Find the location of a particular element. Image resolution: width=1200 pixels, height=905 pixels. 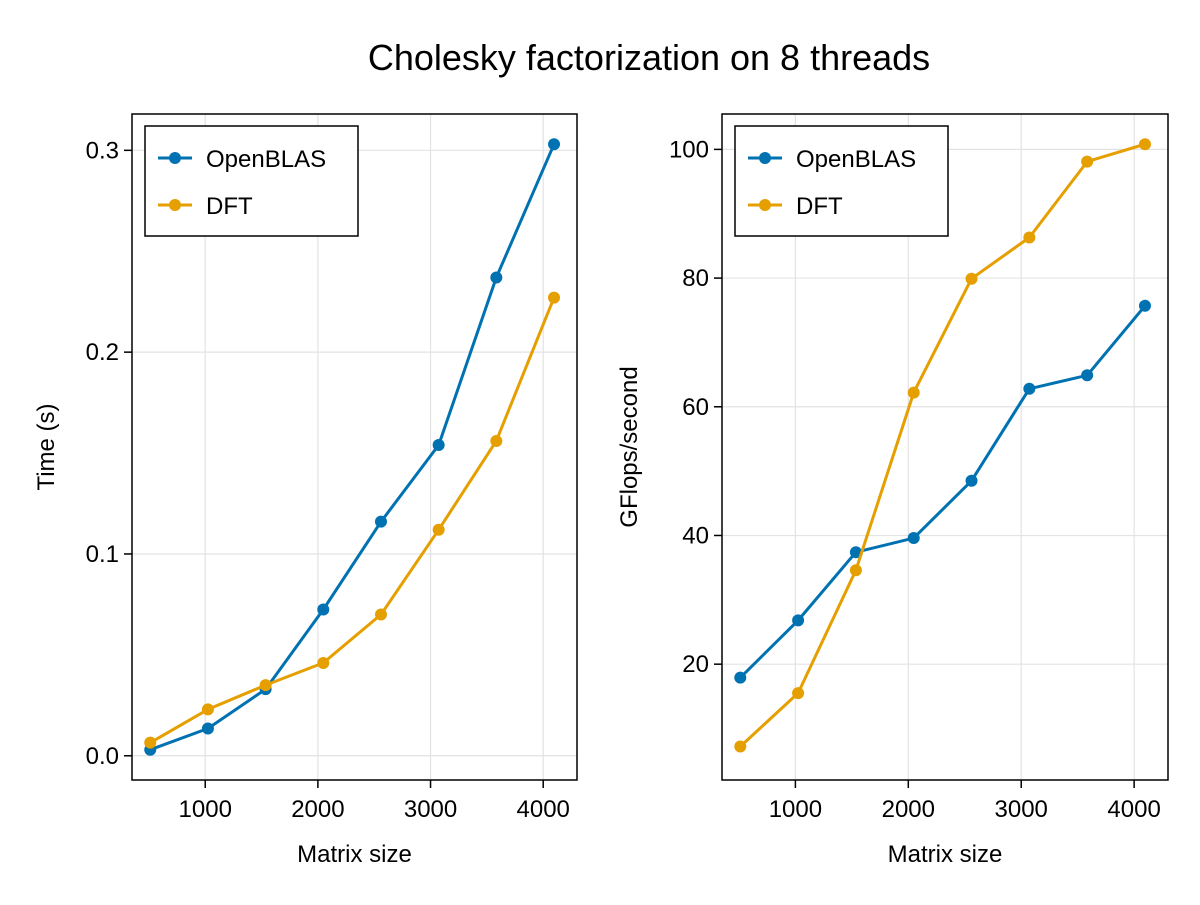

y-tick-label: 0.3 is located at coordinates (102, 150).